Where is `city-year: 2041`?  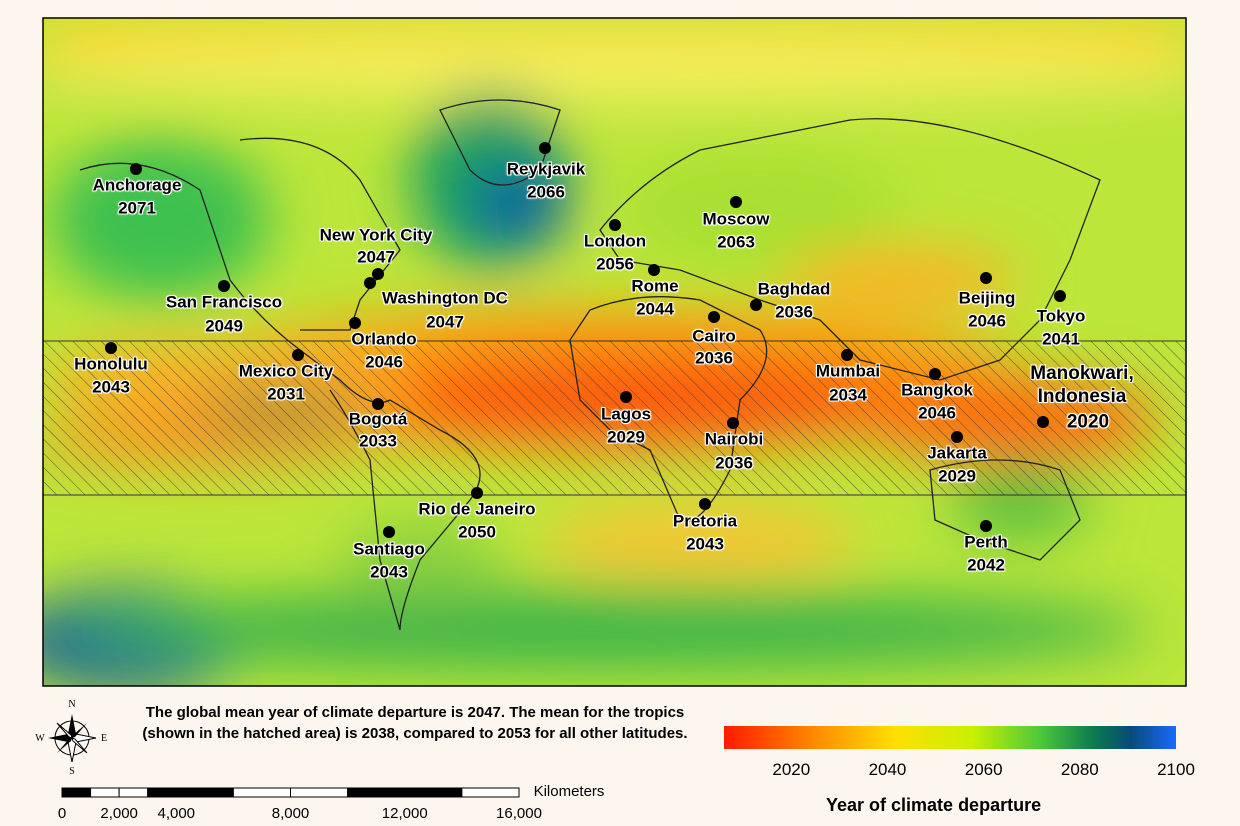
city-year: 2041 is located at coordinates (1061, 339).